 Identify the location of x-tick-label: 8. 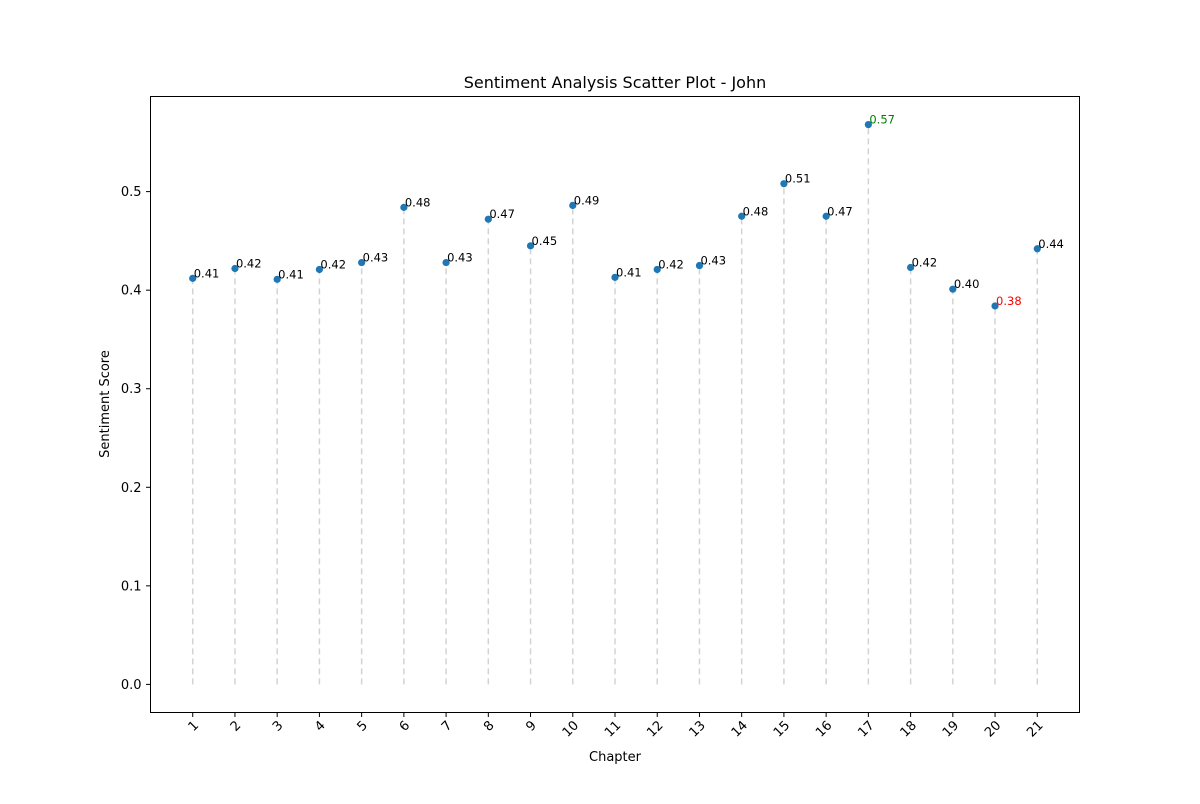
(489, 726).